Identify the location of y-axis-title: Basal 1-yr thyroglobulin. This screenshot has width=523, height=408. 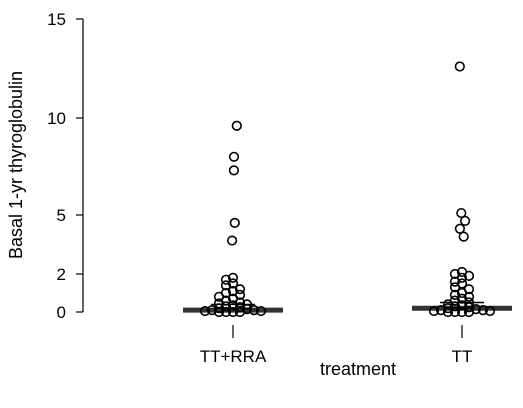
(16, 165).